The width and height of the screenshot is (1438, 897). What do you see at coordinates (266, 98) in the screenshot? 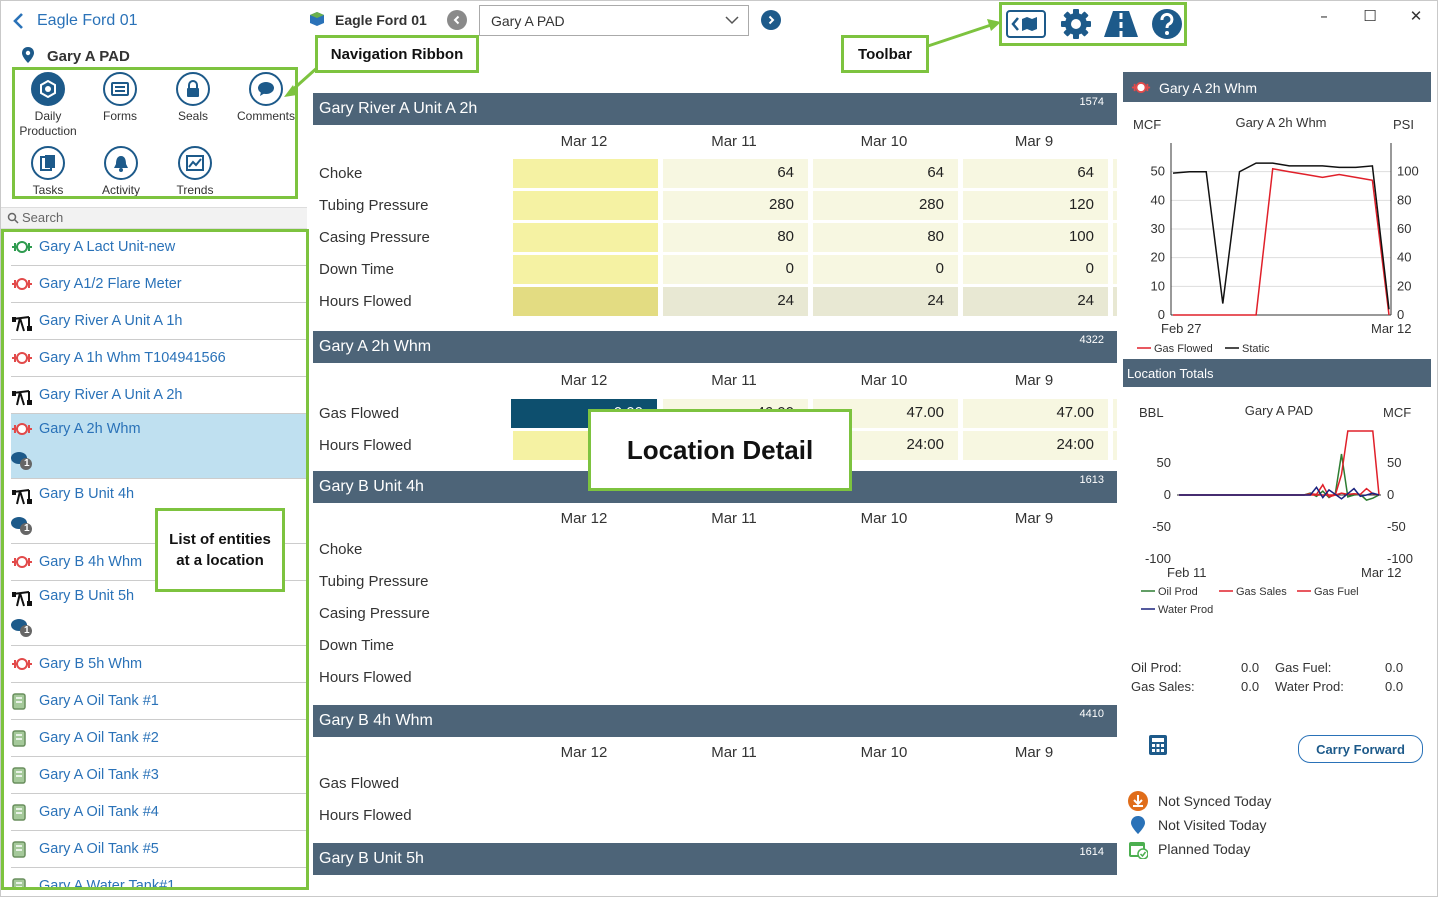
I see `ribbon-comments: Comments` at bounding box center [266, 98].